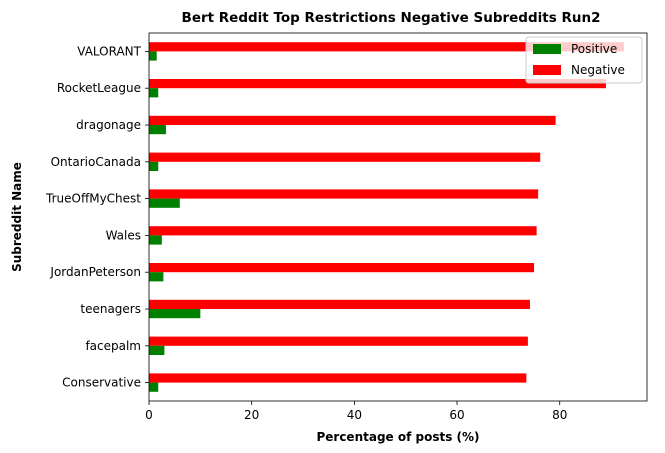 This screenshot has width=665, height=453. I want to click on bar-negative-teenagers, so click(339, 304).